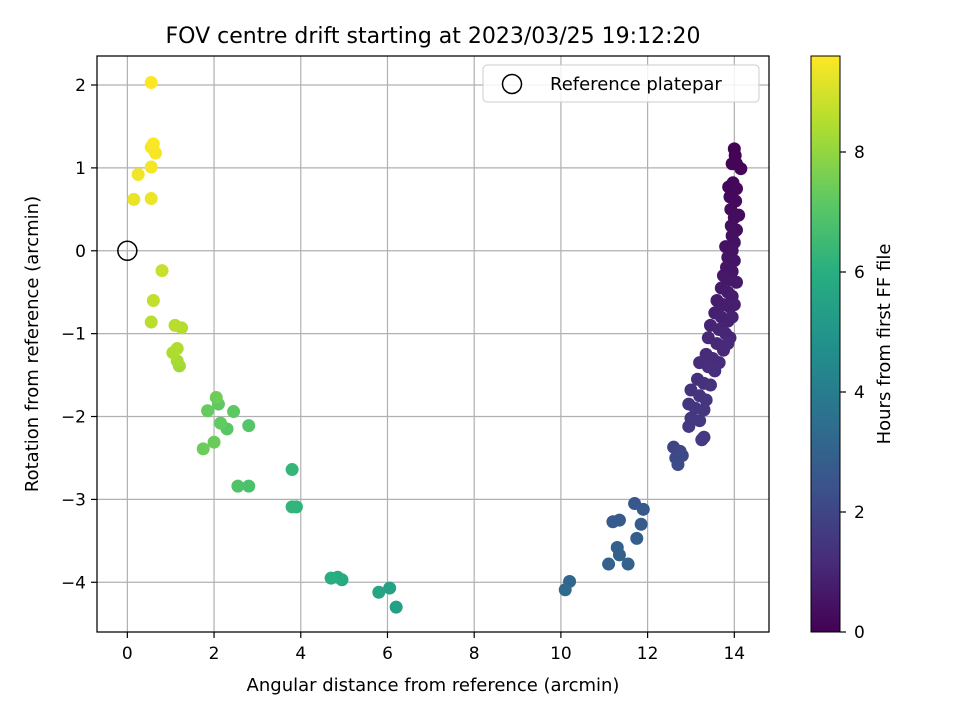  Describe the element at coordinates (636, 84) in the screenshot. I see `legend-entry-label: Reference platepar` at that location.